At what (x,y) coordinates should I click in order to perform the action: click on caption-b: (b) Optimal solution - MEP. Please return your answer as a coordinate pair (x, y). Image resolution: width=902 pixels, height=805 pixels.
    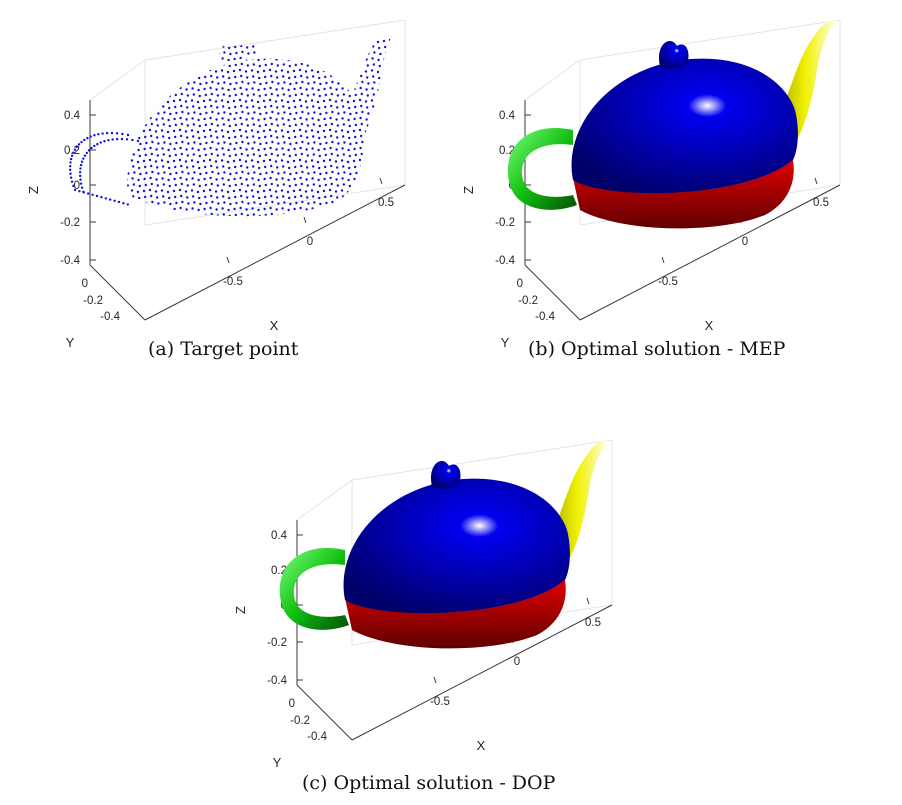
    Looking at the image, I should click on (657, 349).